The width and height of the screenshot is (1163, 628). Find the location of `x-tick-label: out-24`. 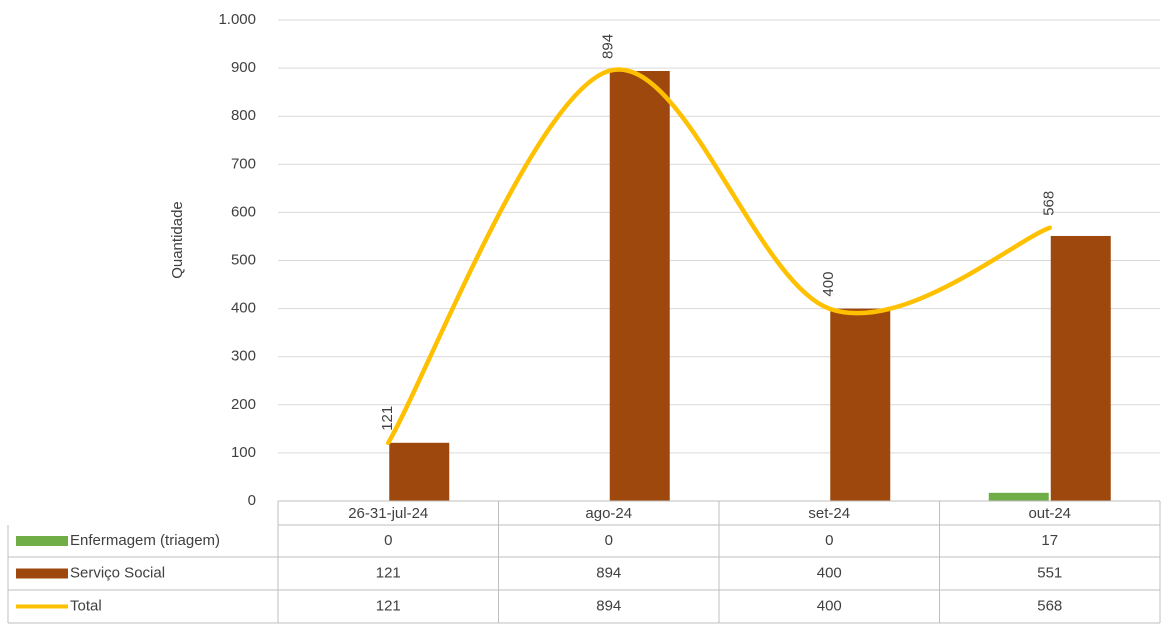

x-tick-label: out-24 is located at coordinates (1049, 513).